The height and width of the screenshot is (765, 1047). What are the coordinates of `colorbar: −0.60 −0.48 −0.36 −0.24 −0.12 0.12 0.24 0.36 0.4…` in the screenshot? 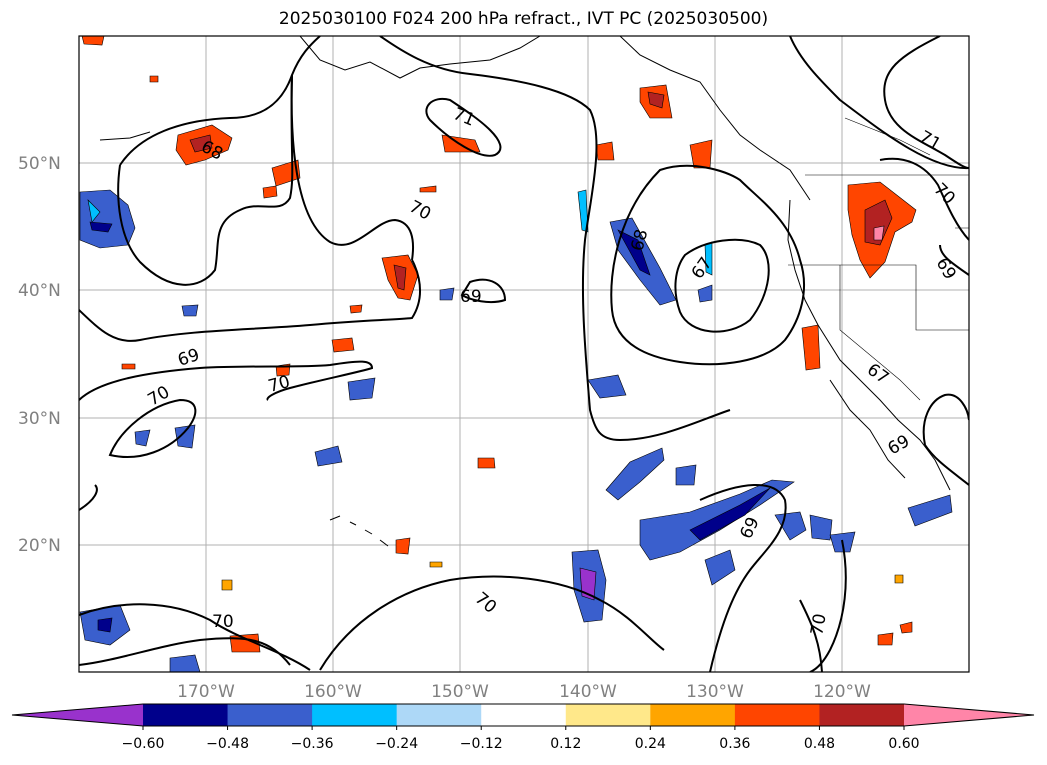 It's located at (523, 727).